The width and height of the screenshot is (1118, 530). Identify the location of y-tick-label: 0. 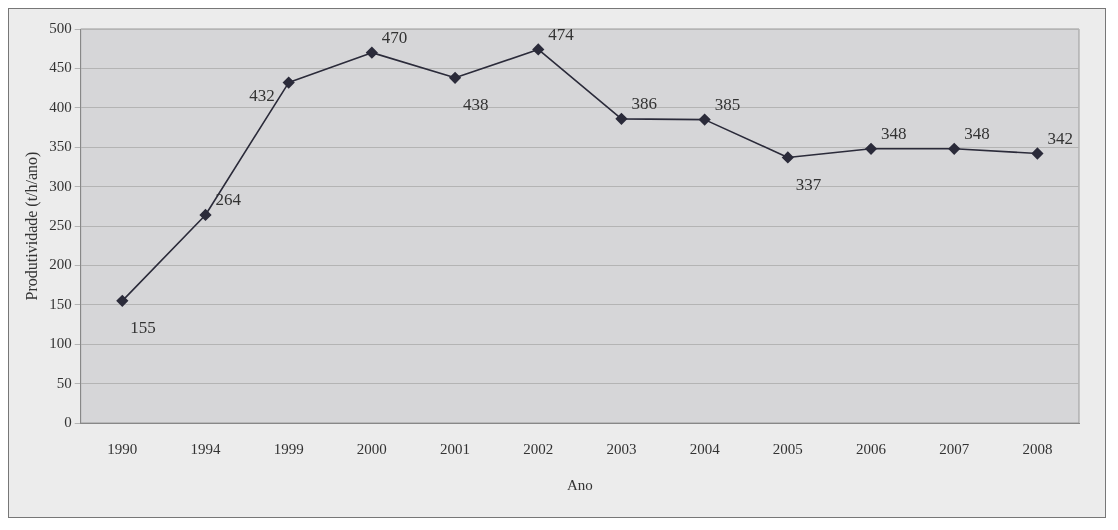
(68, 421).